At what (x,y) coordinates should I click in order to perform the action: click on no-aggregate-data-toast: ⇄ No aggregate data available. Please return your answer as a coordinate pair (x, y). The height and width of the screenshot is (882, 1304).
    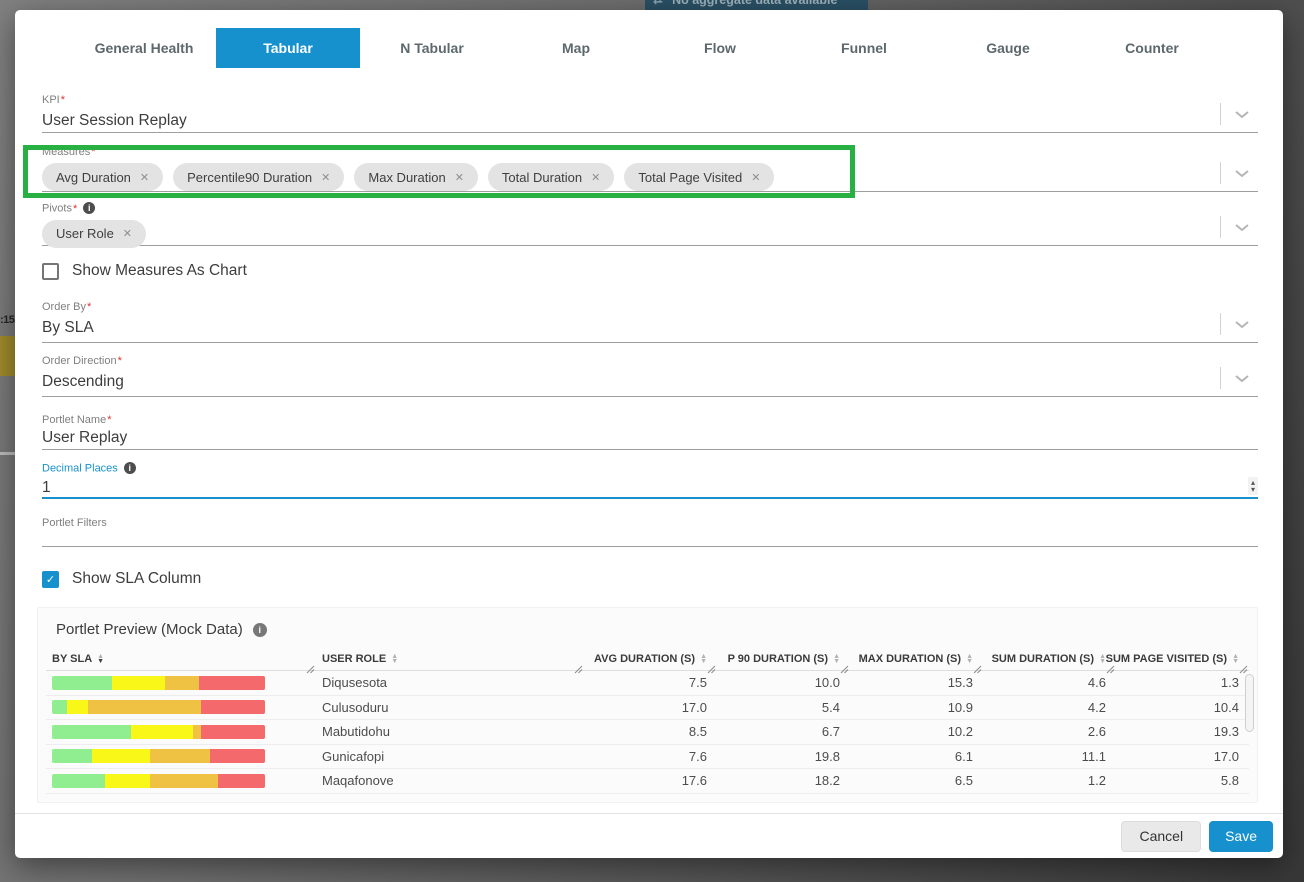
    Looking at the image, I should click on (756, 5).